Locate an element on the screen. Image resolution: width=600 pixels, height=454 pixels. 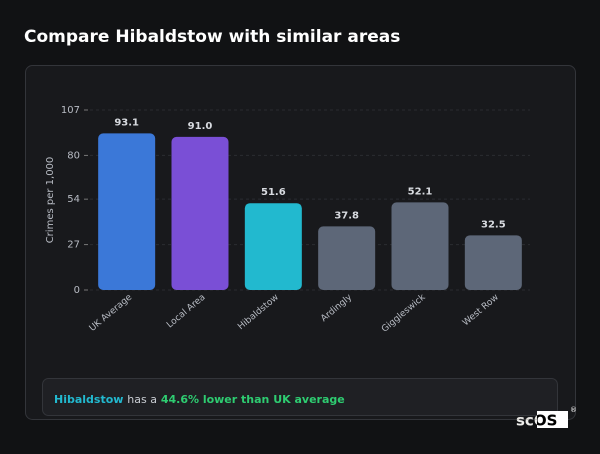
logo-mark: ® is located at coordinates (573, 410).